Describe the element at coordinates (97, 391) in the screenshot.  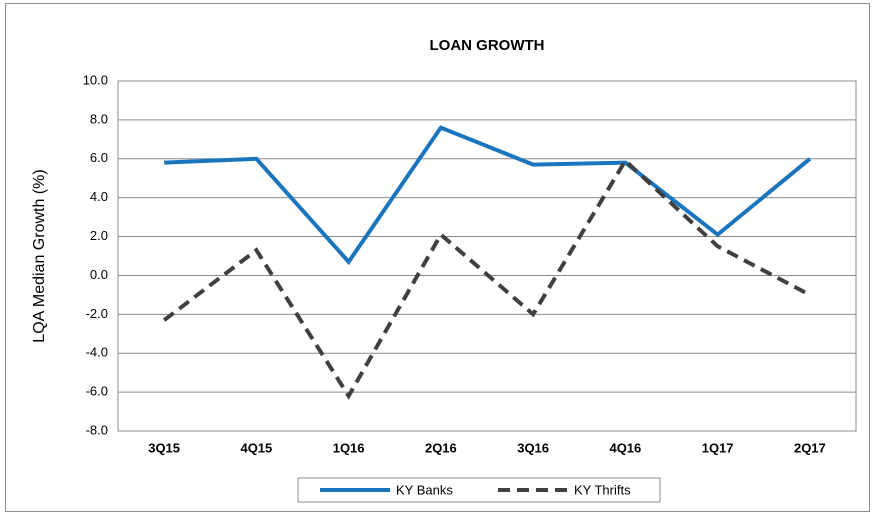
I see `y-tick-label: -6.0` at that location.